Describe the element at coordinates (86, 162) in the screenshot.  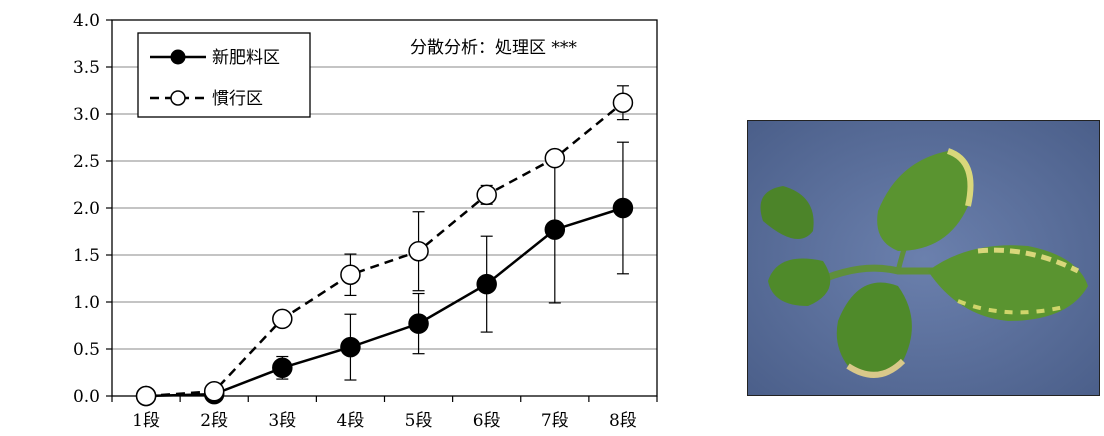
I see `y-tick-label: 2.5` at that location.